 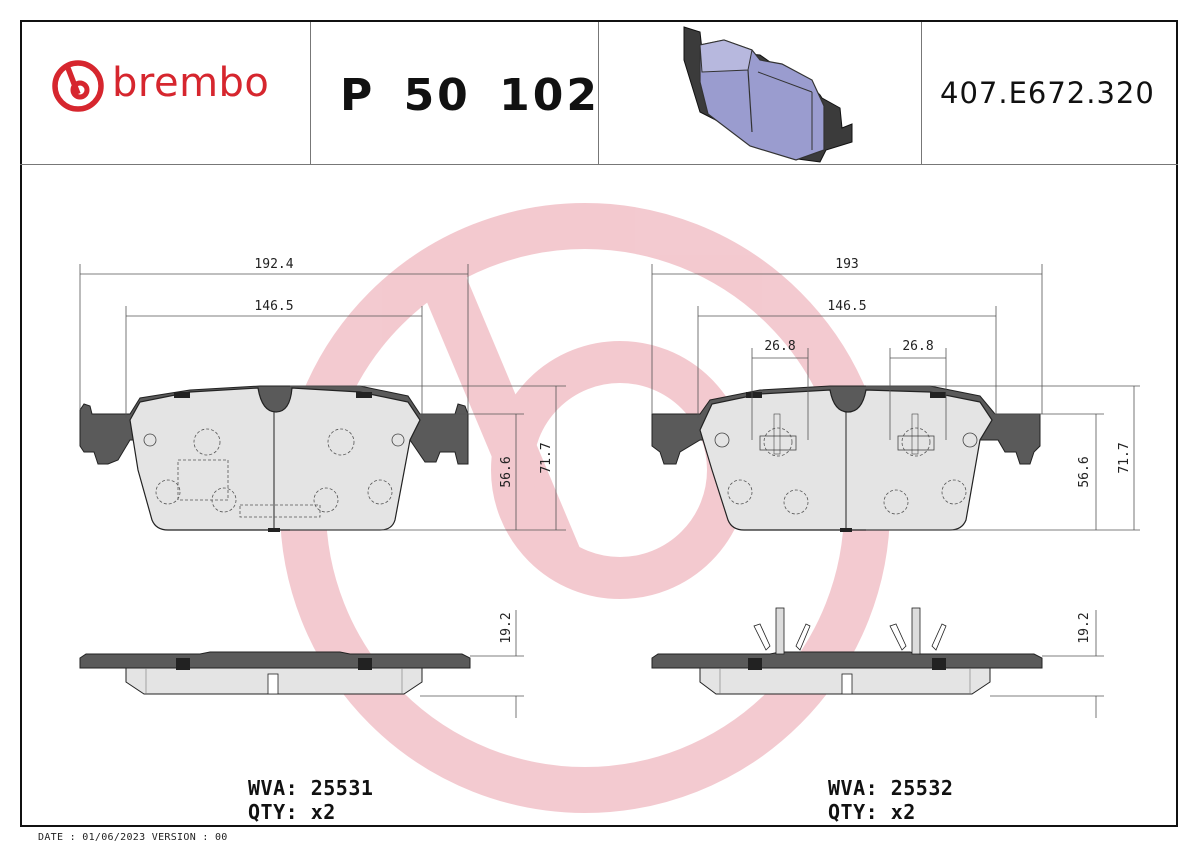 What do you see at coordinates (311, 788) in the screenshot?
I see `left-wva: WVA: 25531` at bounding box center [311, 788].